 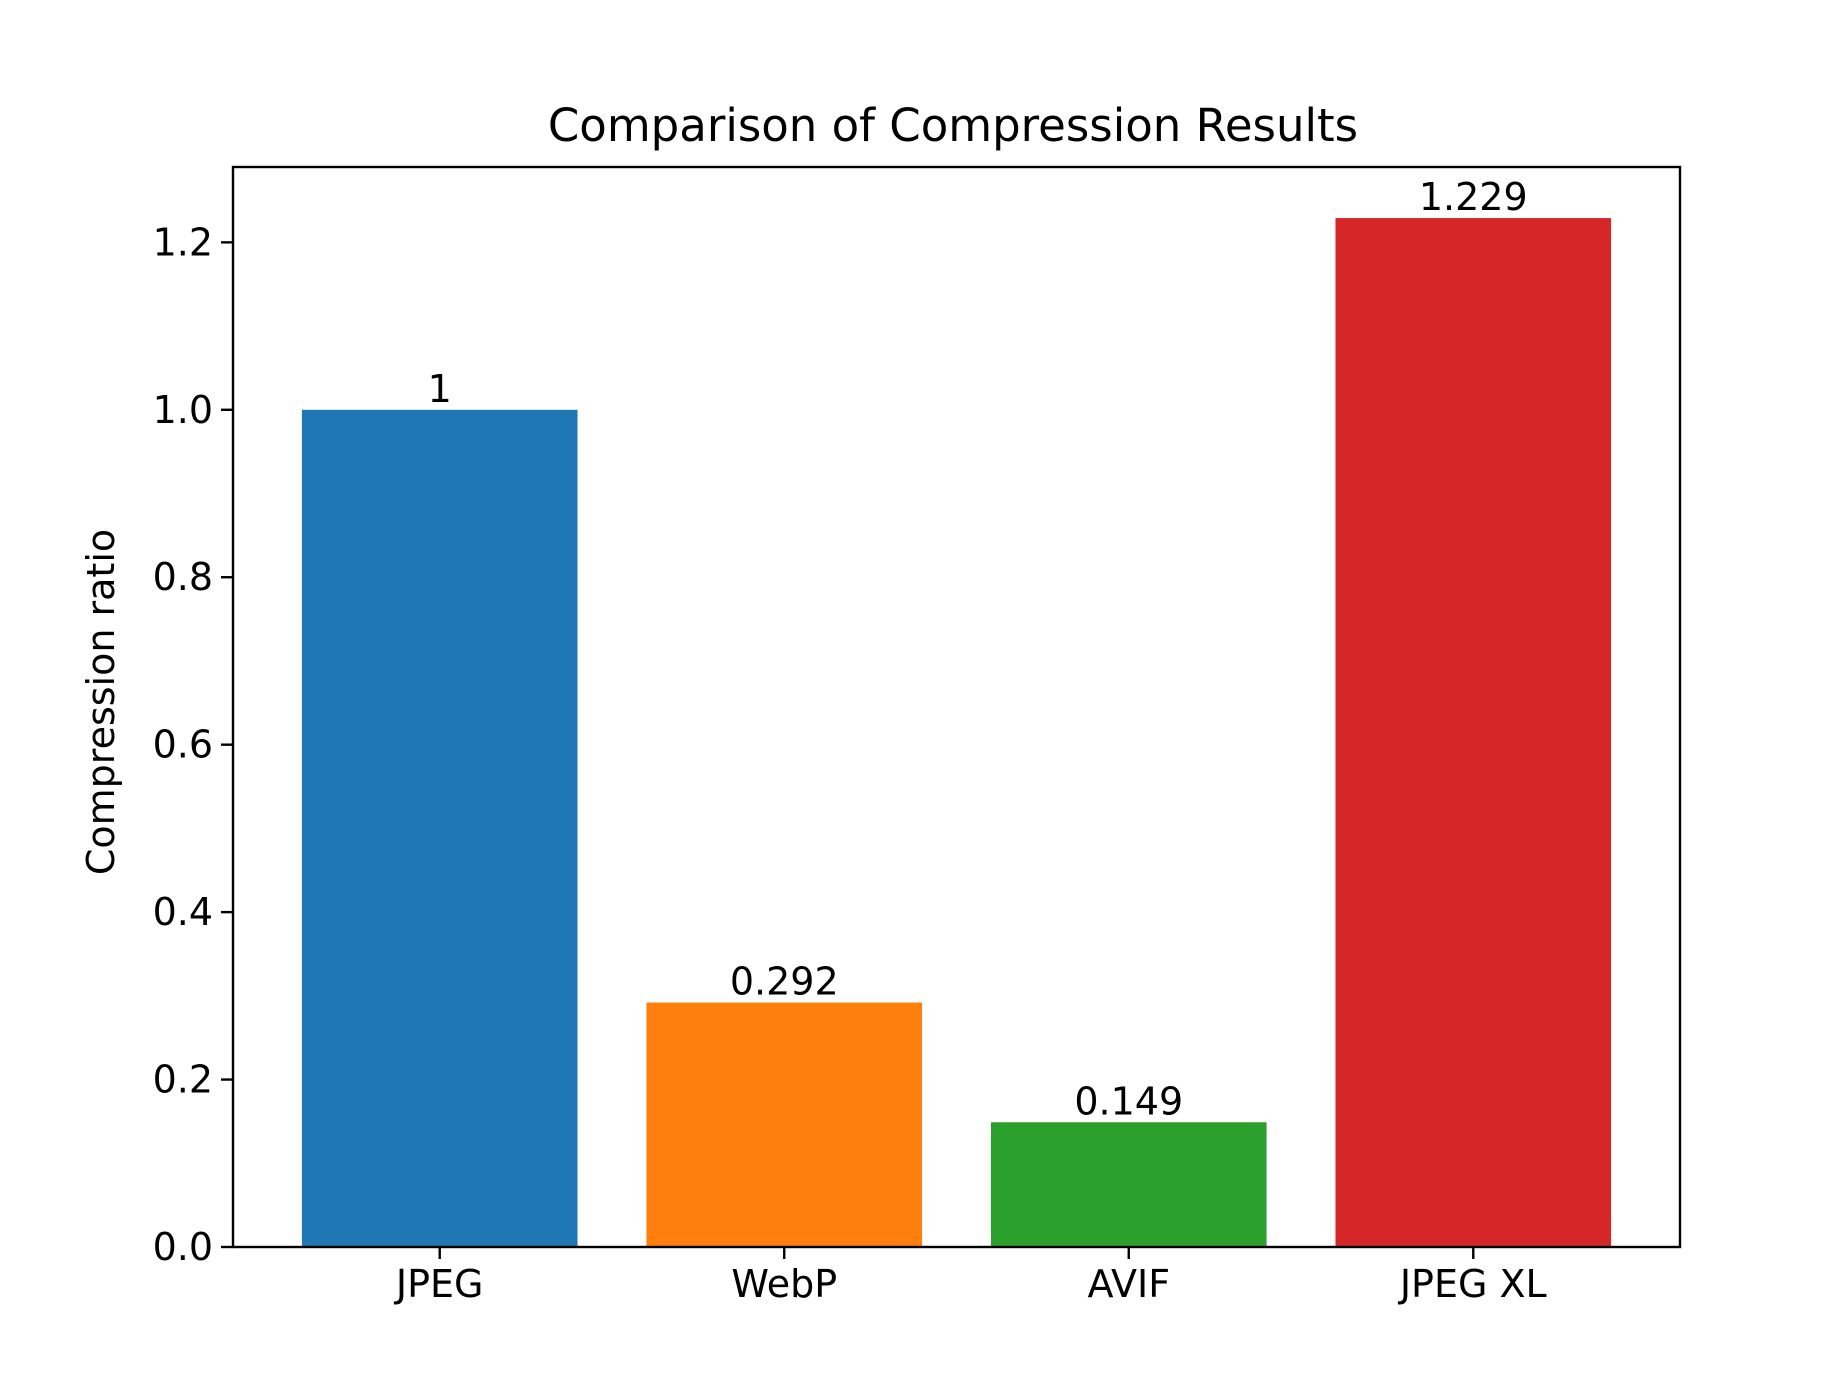 What do you see at coordinates (1128, 1101) in the screenshot?
I see `bar-value-label-avif: 0.149` at bounding box center [1128, 1101].